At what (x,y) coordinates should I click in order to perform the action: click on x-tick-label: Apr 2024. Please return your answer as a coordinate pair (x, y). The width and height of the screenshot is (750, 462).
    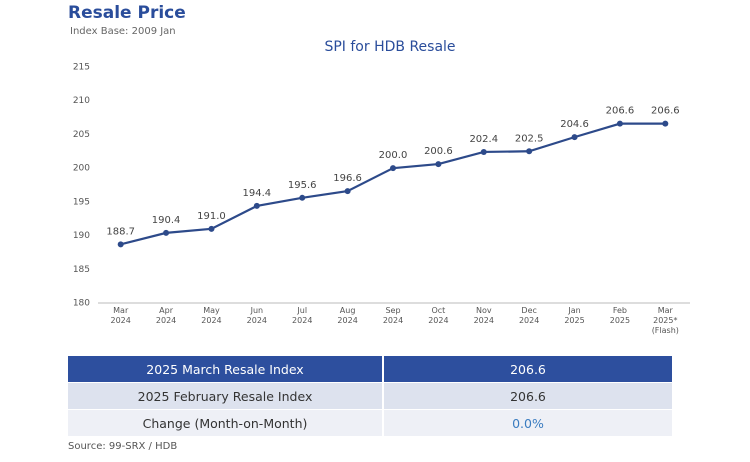
    Looking at the image, I should click on (166, 315).